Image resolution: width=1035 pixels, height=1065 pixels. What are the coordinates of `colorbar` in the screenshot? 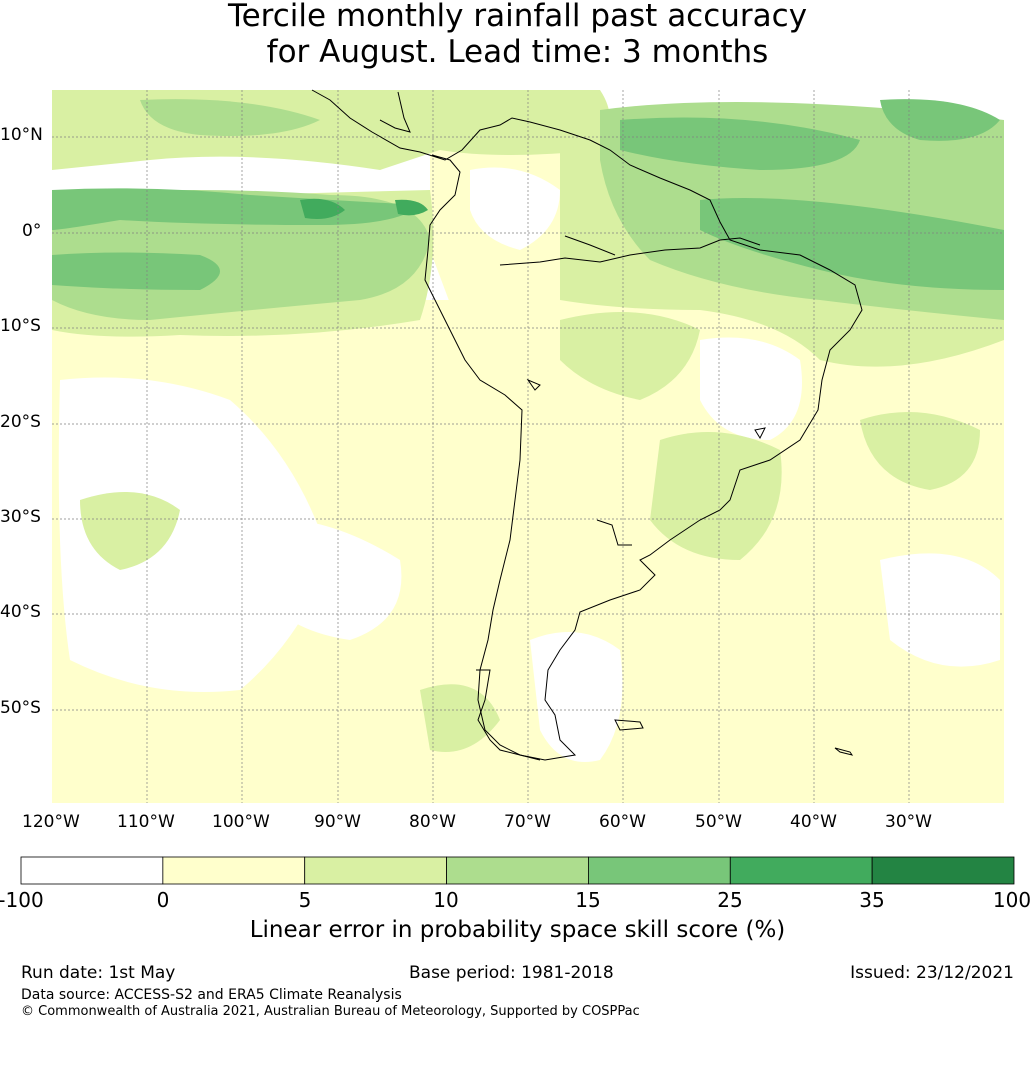 It's located at (517, 870).